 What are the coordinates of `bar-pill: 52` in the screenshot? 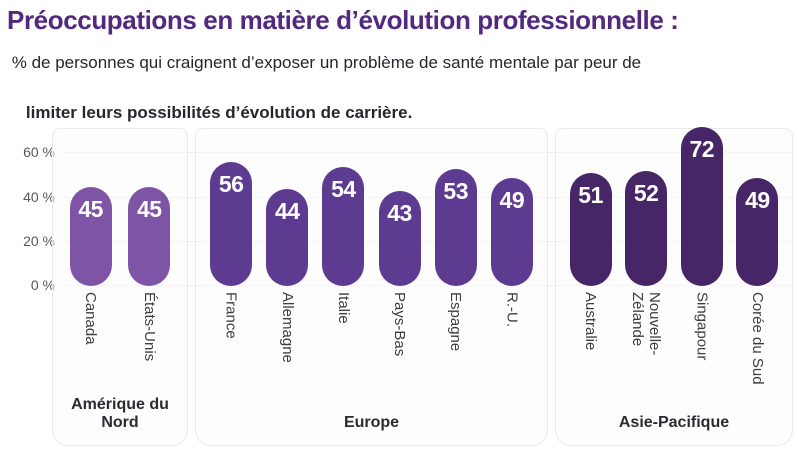 It's located at (646, 228).